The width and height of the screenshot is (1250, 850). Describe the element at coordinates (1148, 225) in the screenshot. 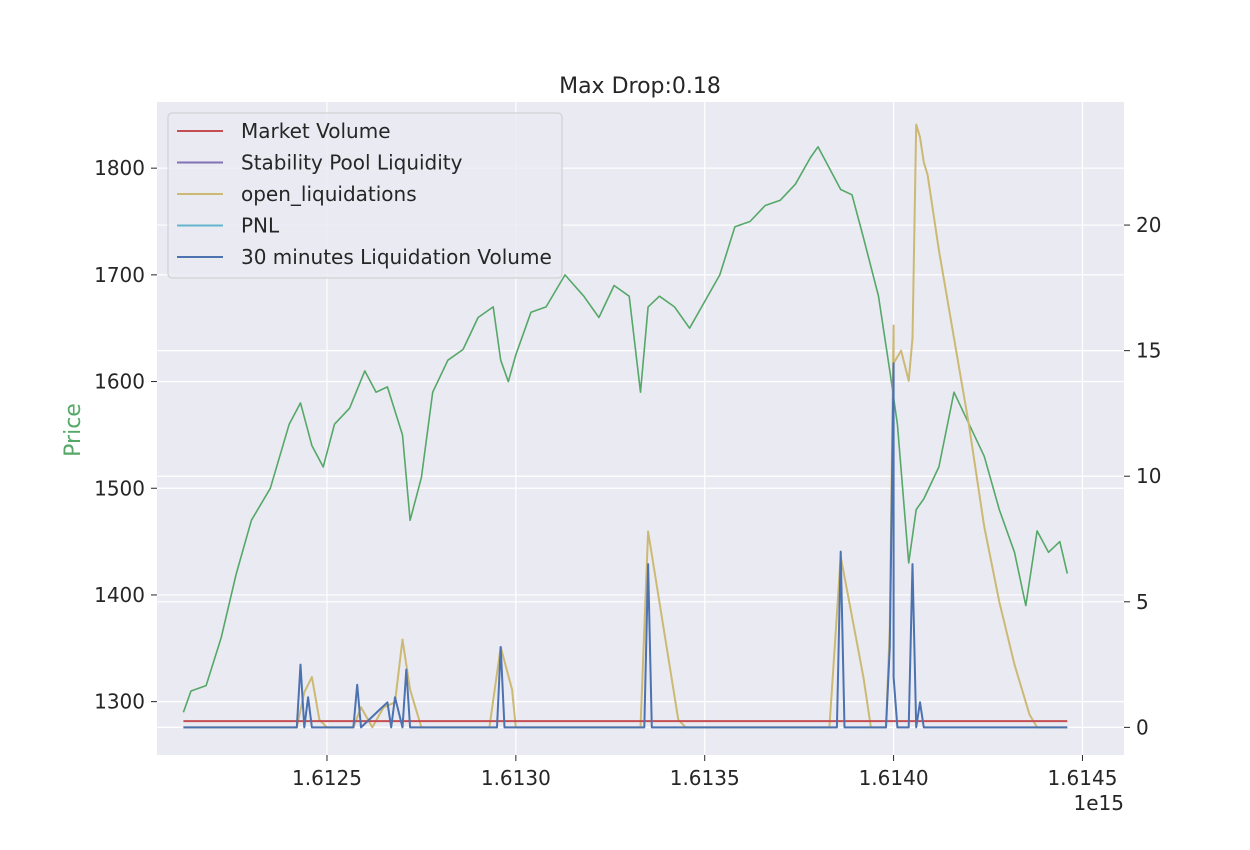

I see `y-right-tick-label: 20` at that location.